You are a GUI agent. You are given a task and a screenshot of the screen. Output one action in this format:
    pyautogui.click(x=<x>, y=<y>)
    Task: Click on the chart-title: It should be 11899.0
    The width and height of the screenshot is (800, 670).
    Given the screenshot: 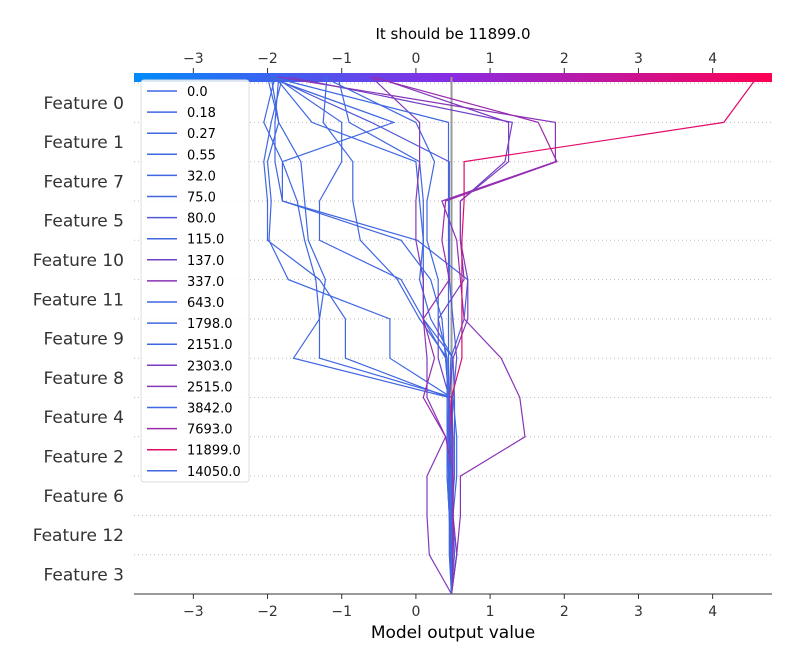 What is the action you would take?
    pyautogui.click(x=452, y=34)
    